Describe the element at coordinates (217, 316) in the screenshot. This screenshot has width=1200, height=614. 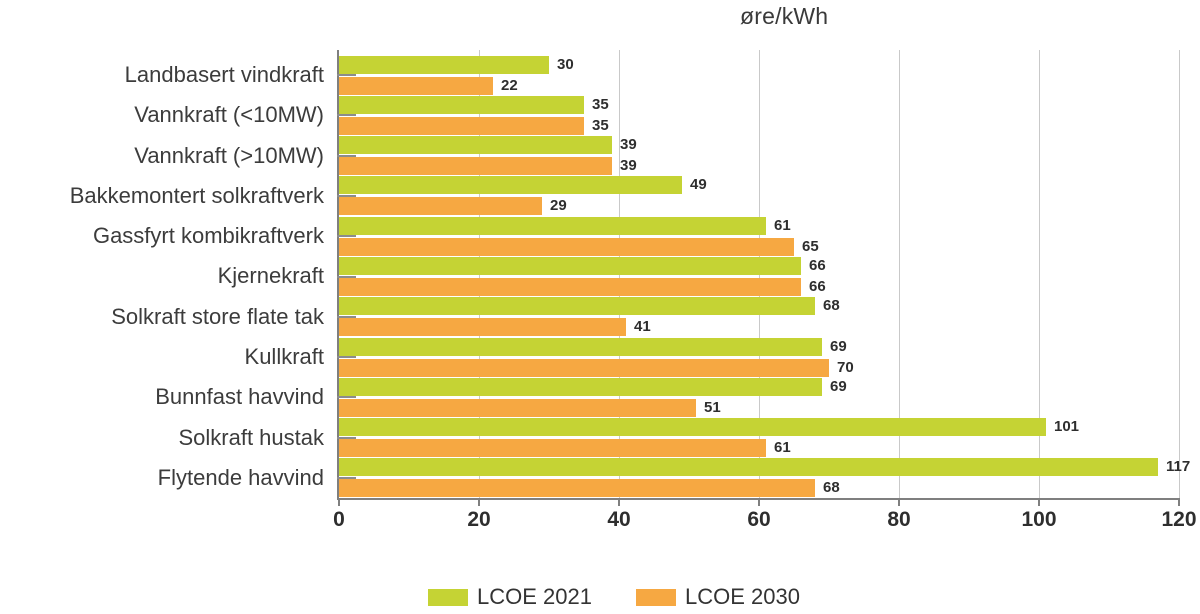
I see `category-label: Solkraft store flate tak` at that location.